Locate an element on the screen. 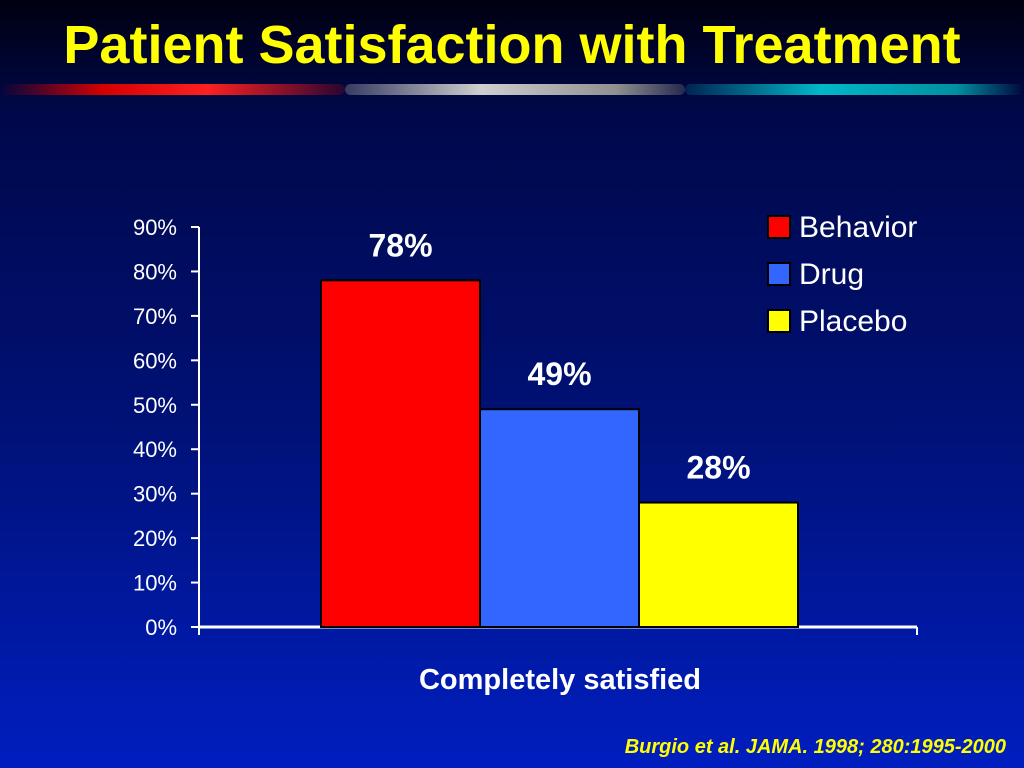 This screenshot has width=1024, height=768. citation: Burgio et al. JAMA. 1998; 280:1995-2000 is located at coordinates (815, 747).